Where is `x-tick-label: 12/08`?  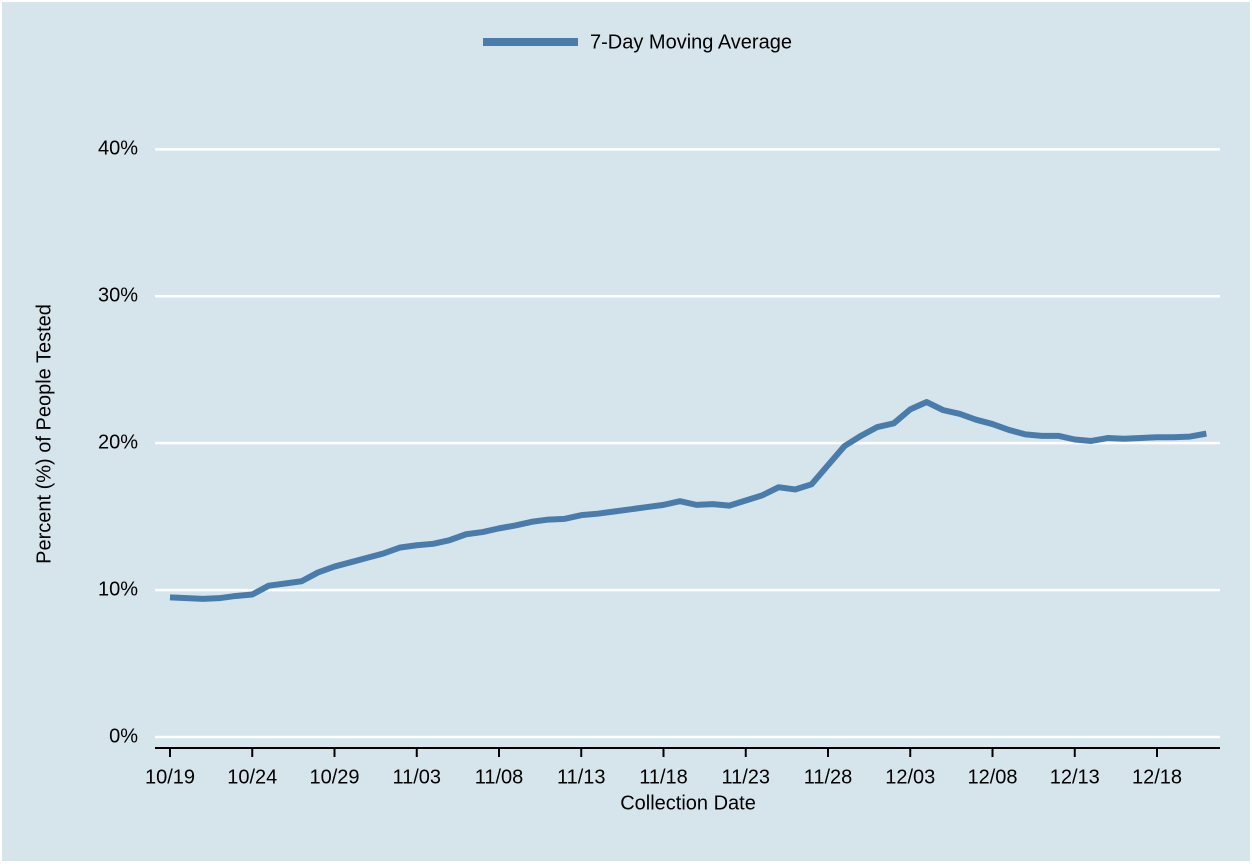
x-tick-label: 12/08 is located at coordinates (992, 777).